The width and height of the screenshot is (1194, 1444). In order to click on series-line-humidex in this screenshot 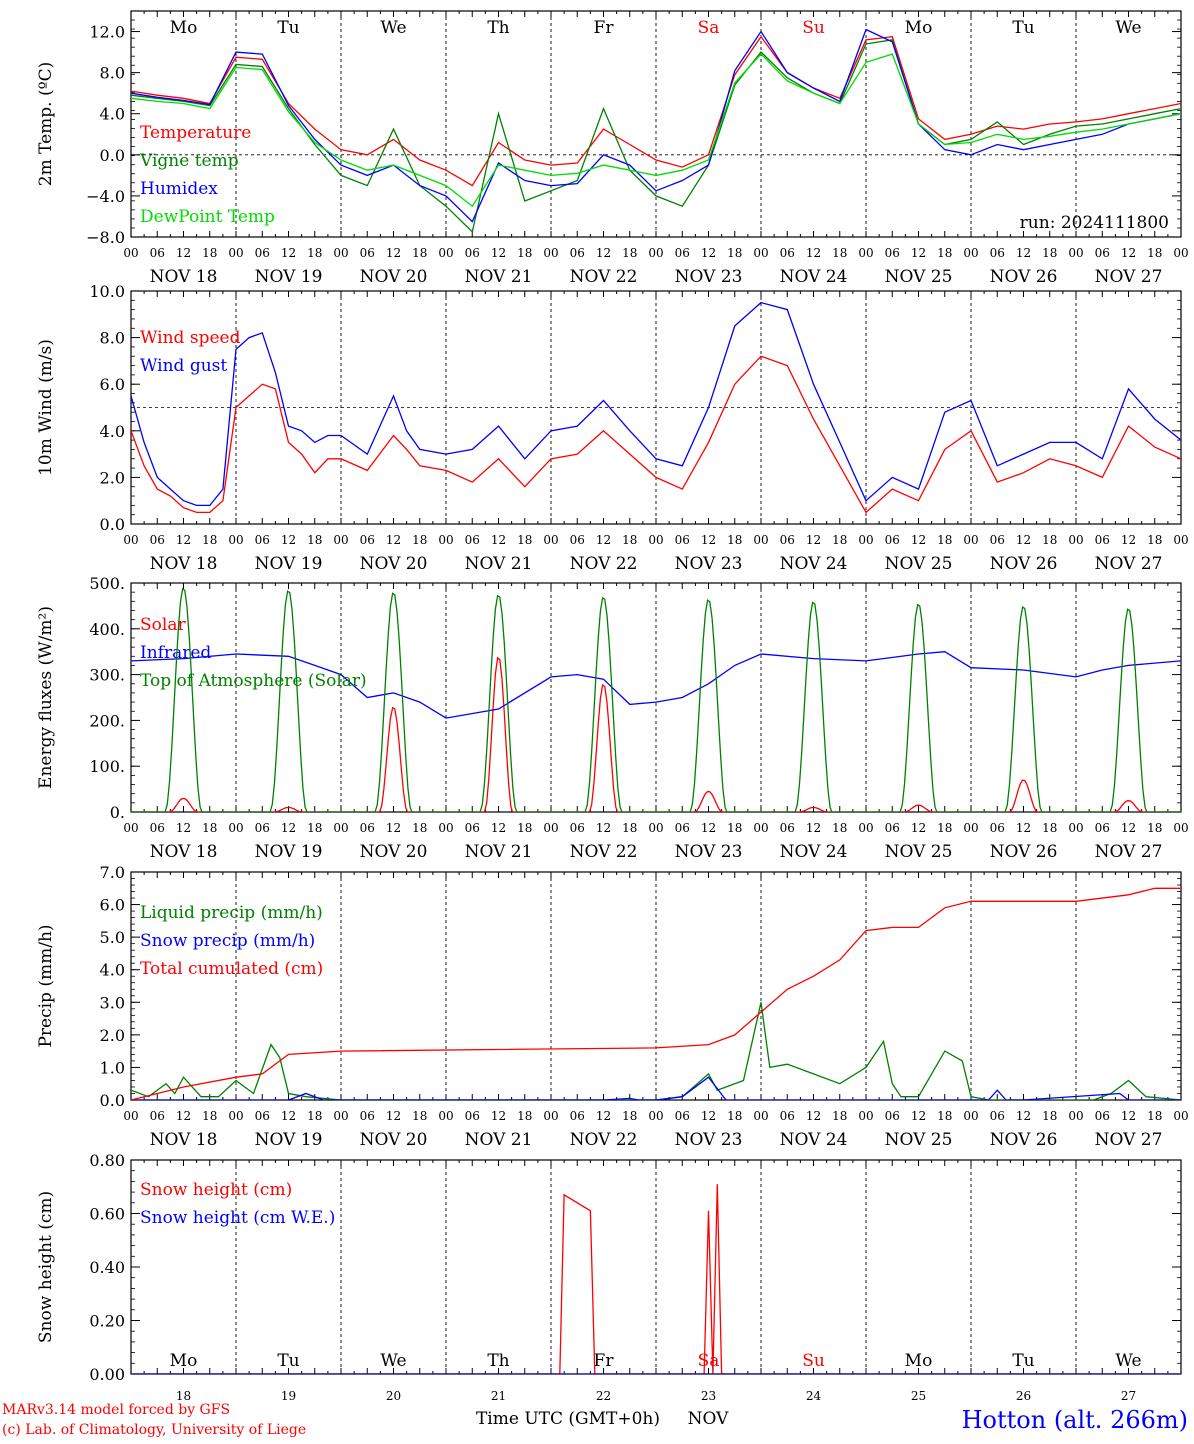, I will do `click(656, 125)`.